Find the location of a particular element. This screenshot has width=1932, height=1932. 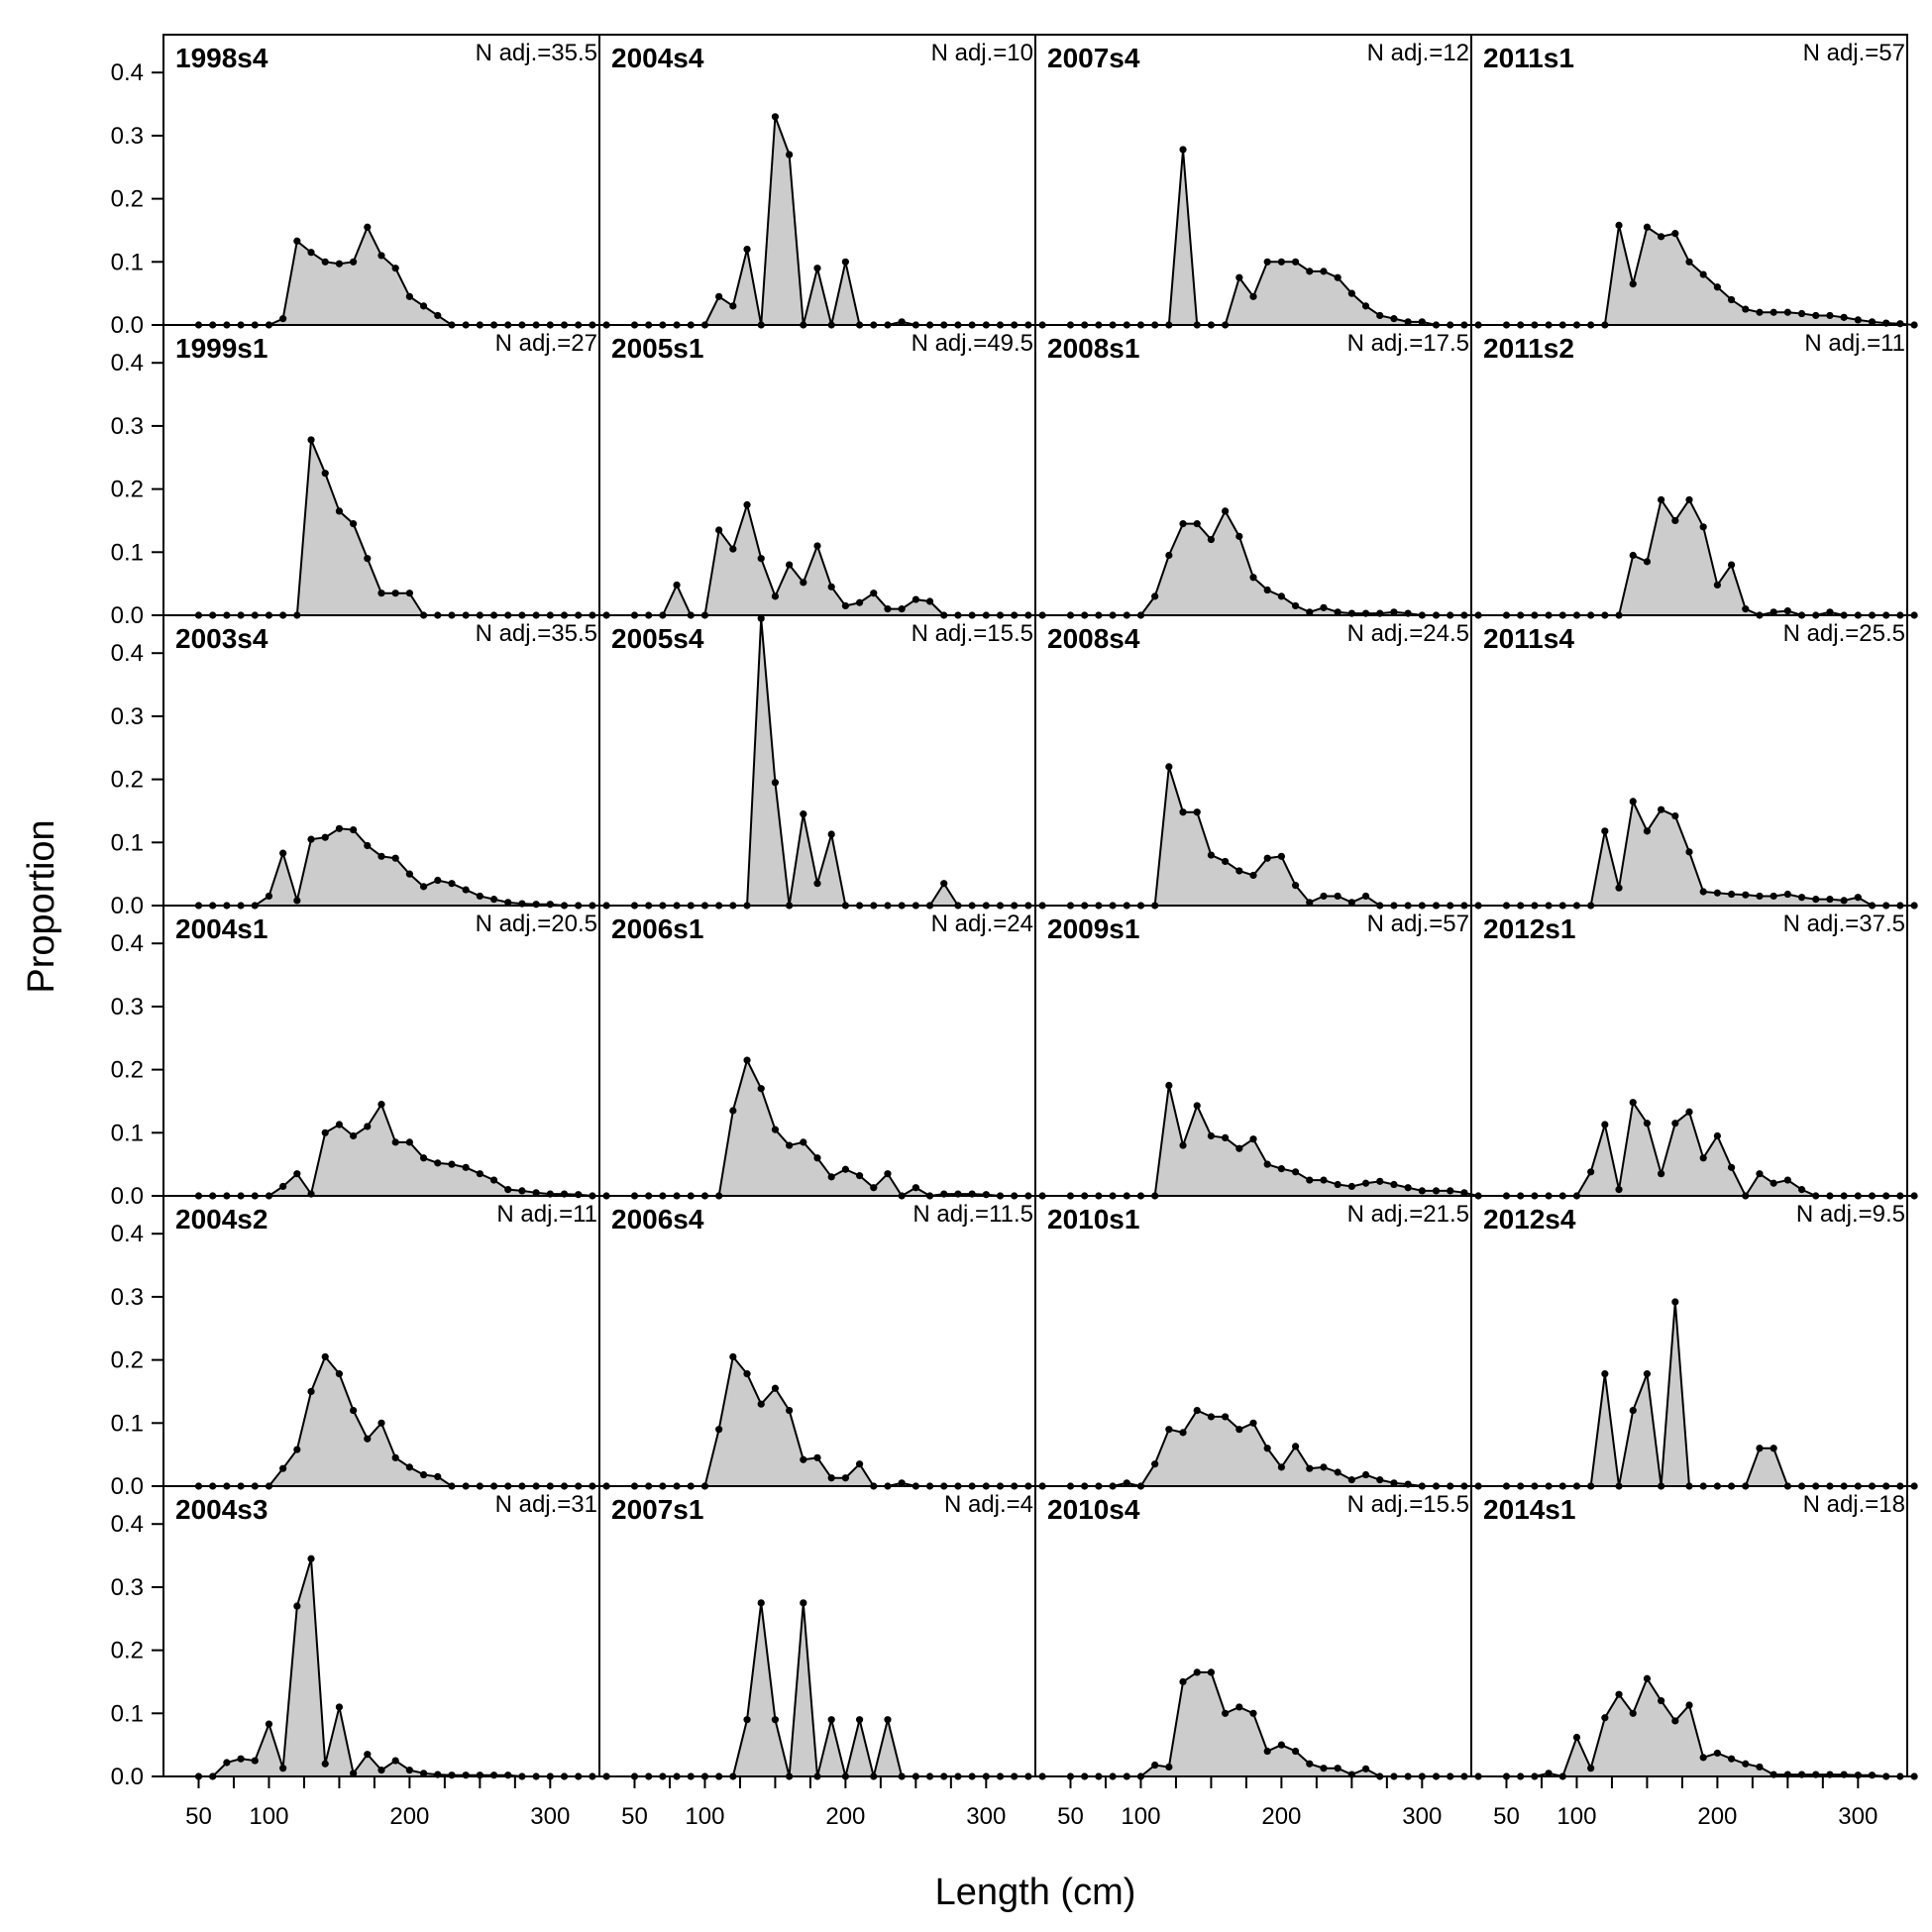

panel-title: 2009s1 is located at coordinates (1093, 928).